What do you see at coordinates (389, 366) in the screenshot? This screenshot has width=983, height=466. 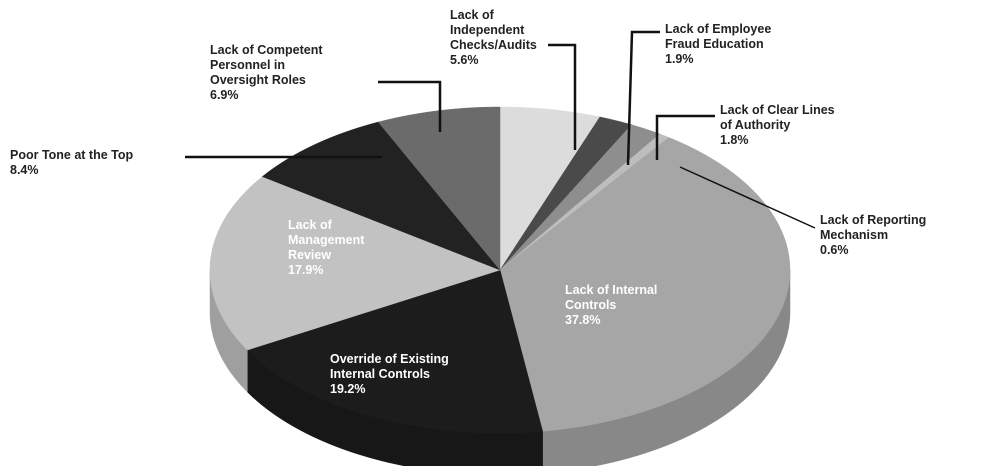 I see `slice-name: Override of Existing Internal Controls` at bounding box center [389, 366].